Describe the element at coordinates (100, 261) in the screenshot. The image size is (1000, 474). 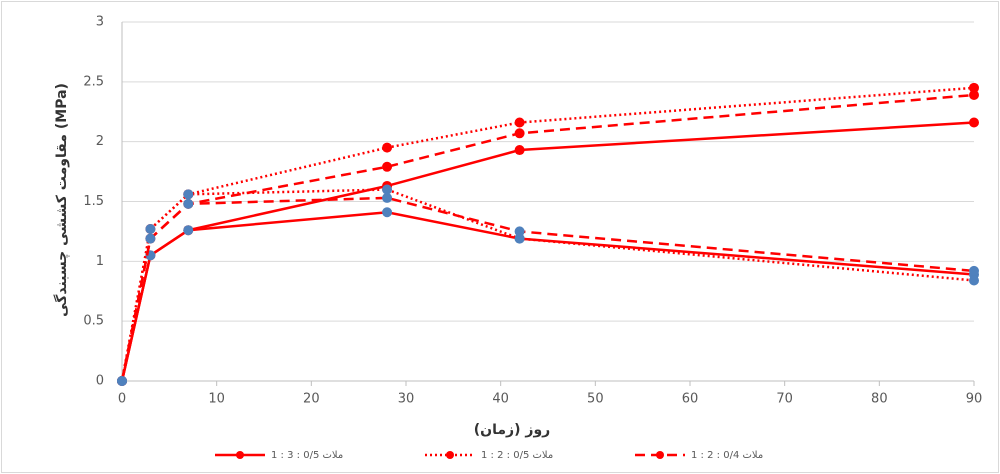
I see `y-tick-label: 1` at that location.